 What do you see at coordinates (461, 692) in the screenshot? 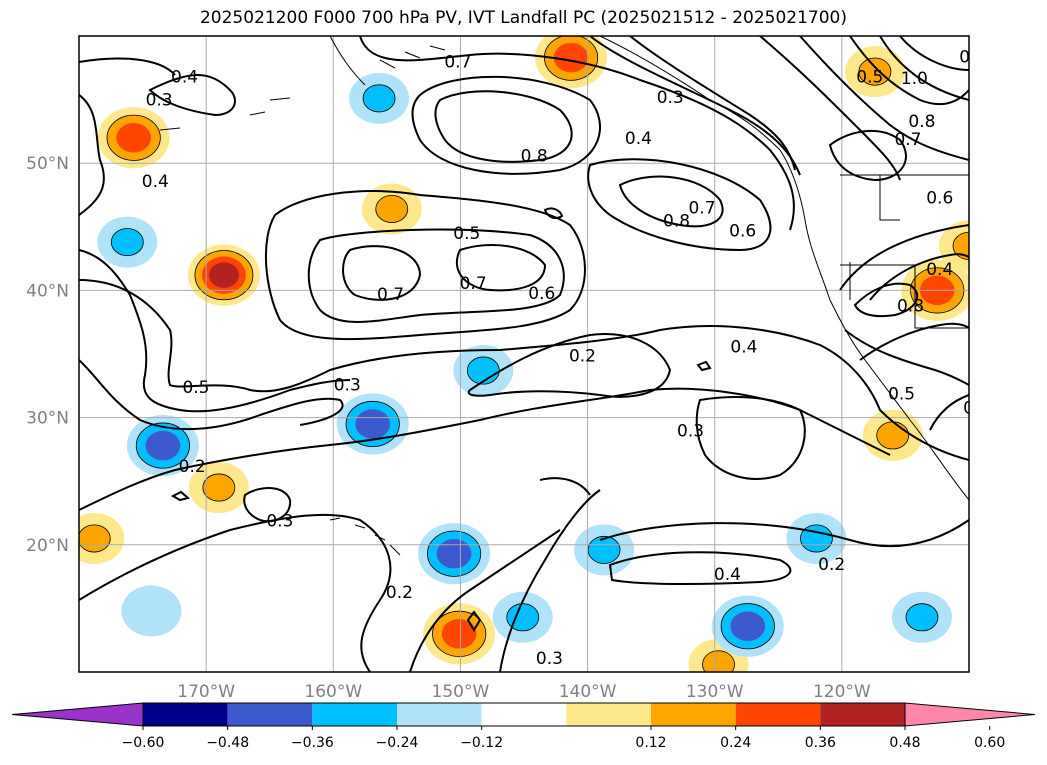
I see `lon-tick-label: 150°W` at bounding box center [461, 692].